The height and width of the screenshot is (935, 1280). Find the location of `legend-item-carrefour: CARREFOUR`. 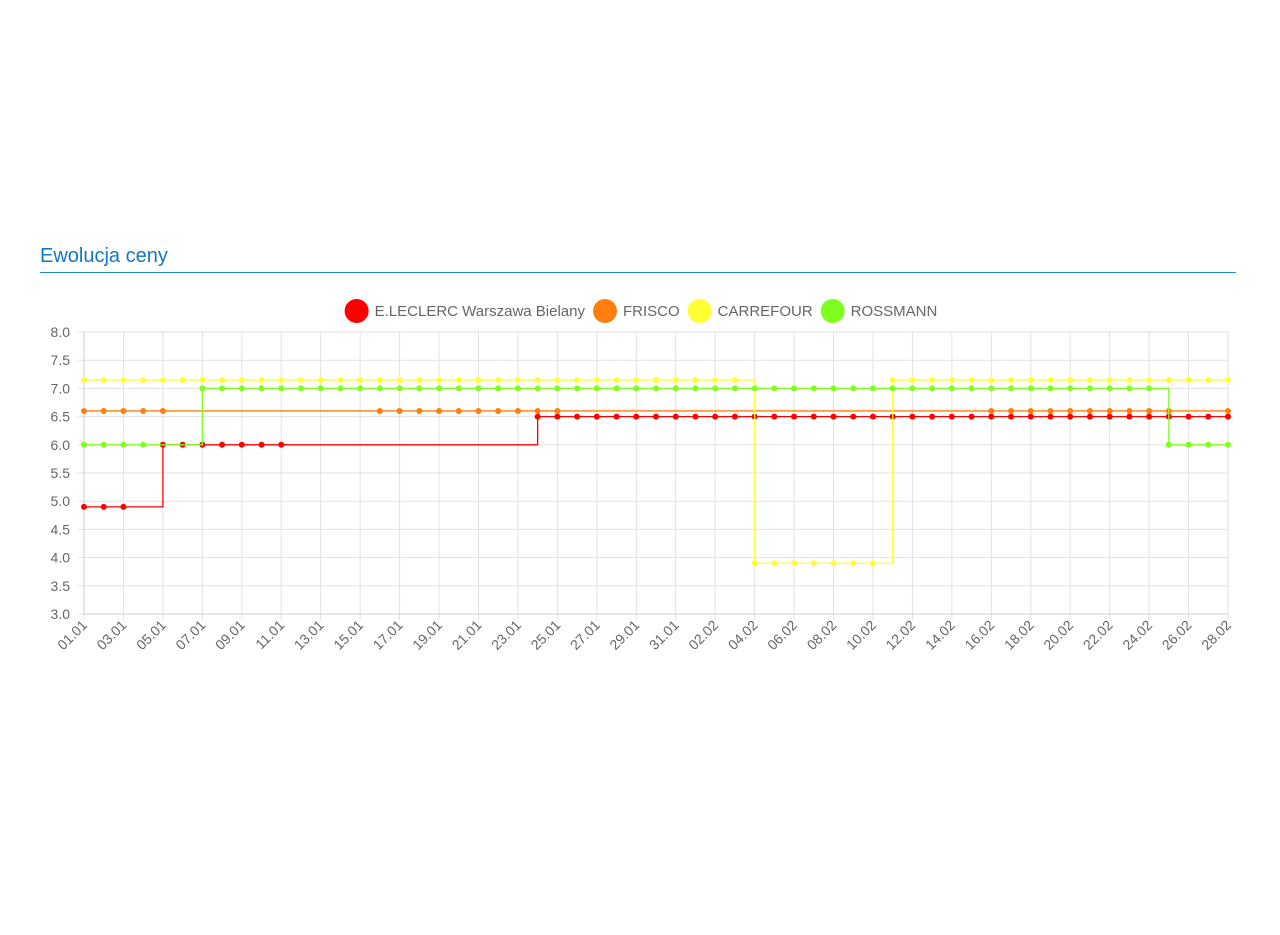

legend-item-carrefour: CARREFOUR is located at coordinates (750, 311).